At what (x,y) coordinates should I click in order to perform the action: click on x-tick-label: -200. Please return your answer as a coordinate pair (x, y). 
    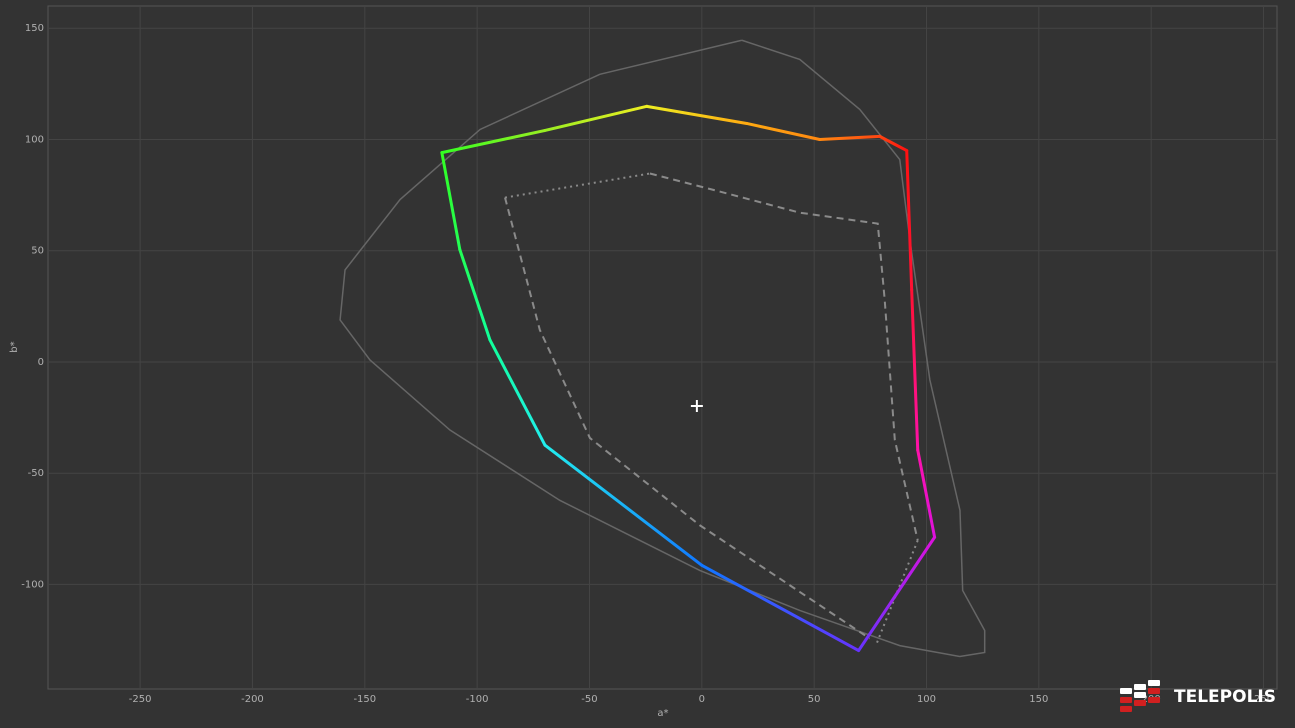
    Looking at the image, I should click on (252, 699).